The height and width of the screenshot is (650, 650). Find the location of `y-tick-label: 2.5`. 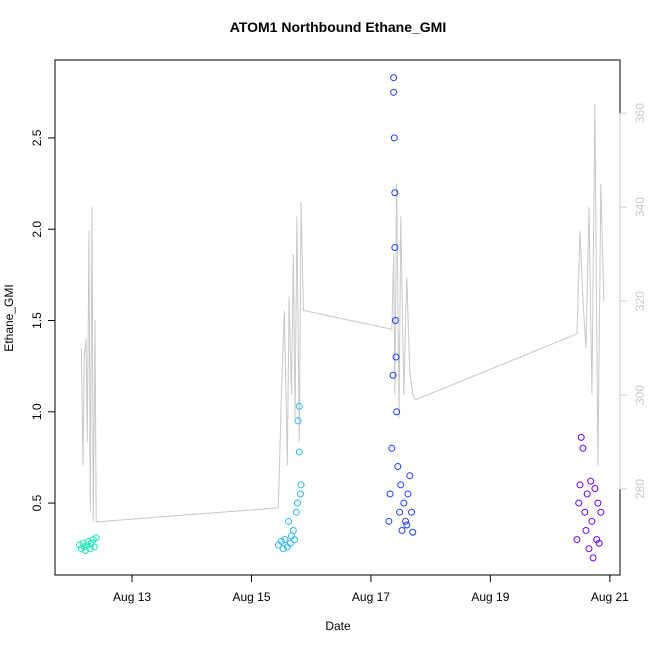

y-tick-label: 2.5 is located at coordinates (37, 137).